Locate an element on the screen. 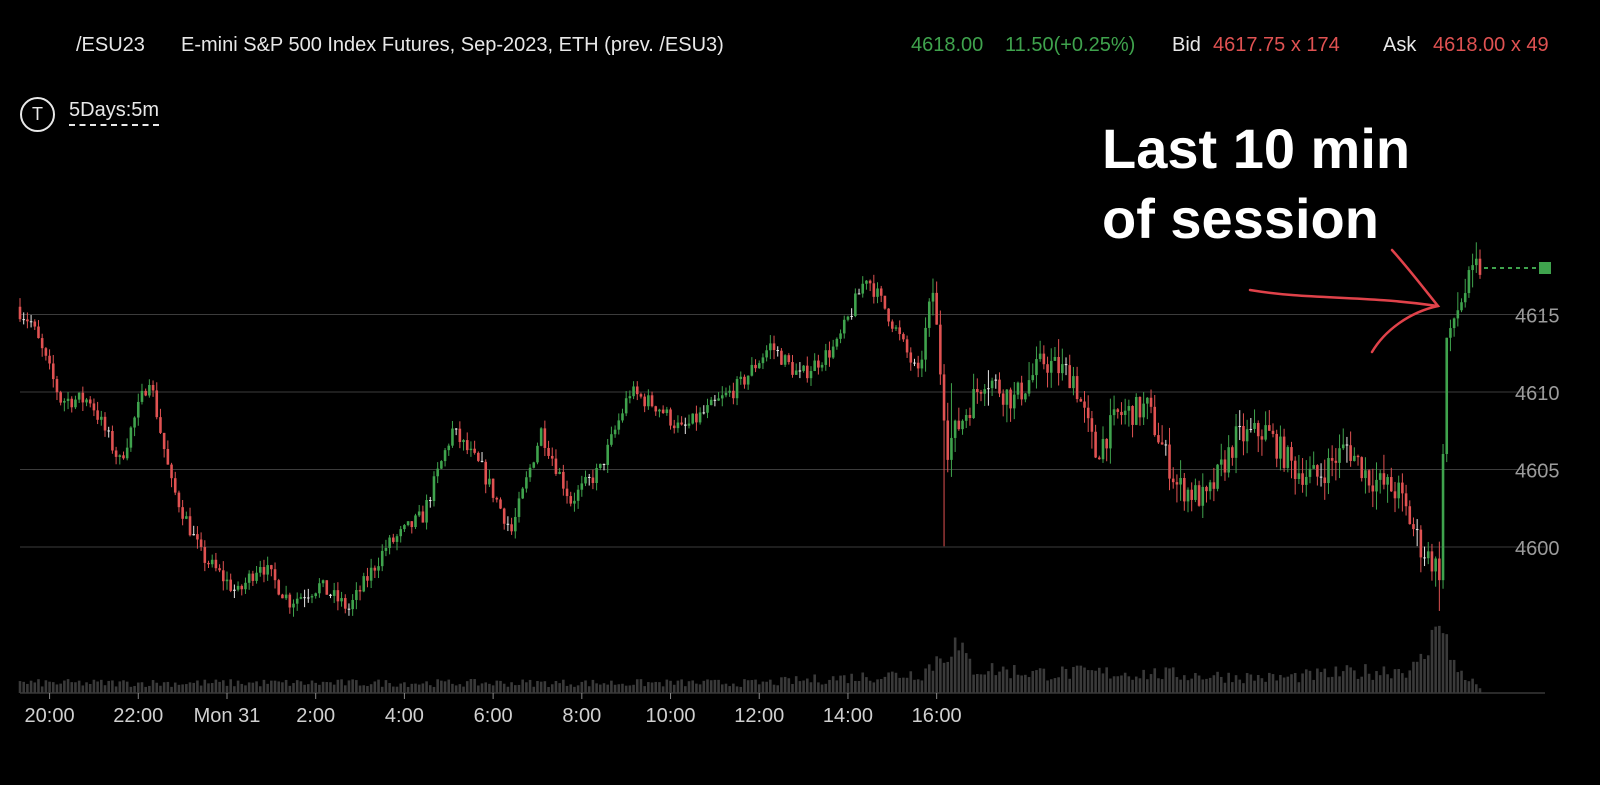 The height and width of the screenshot is (785, 1600). bid-label: Bid is located at coordinates (1186, 45).